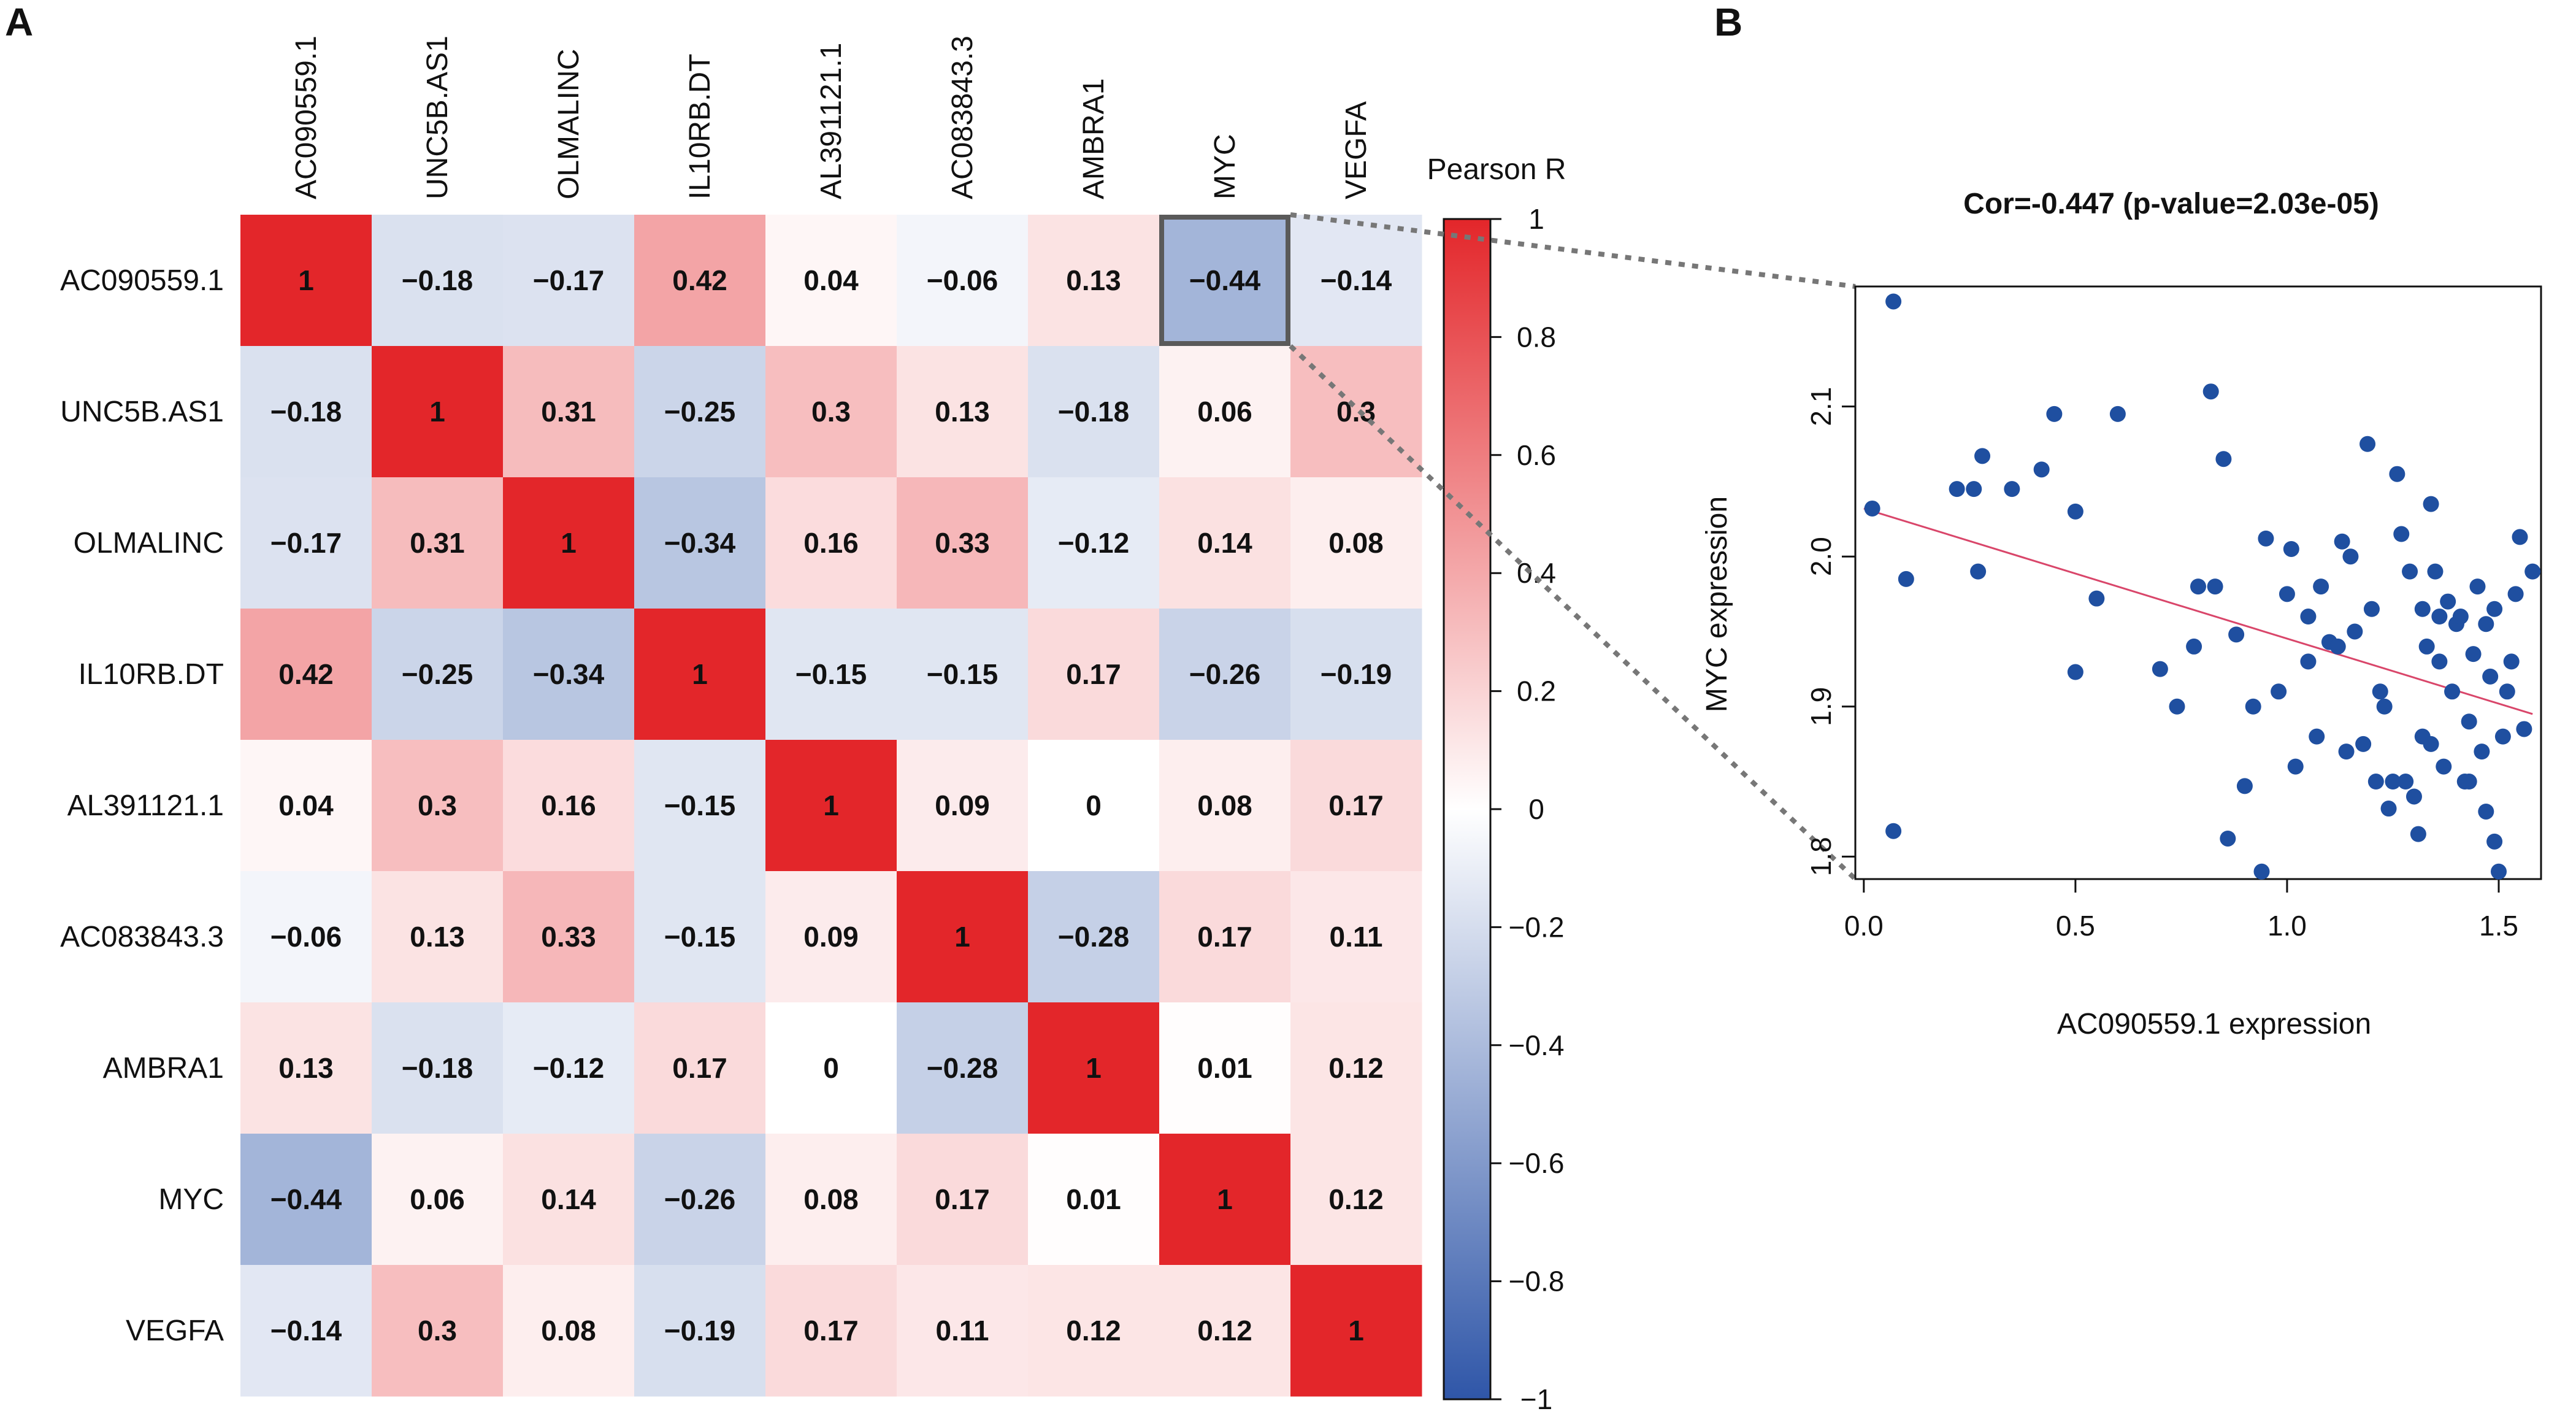 Image resolution: width=2576 pixels, height=1414 pixels. I want to click on heatmap-row-label: AC090559.1, so click(142, 280).